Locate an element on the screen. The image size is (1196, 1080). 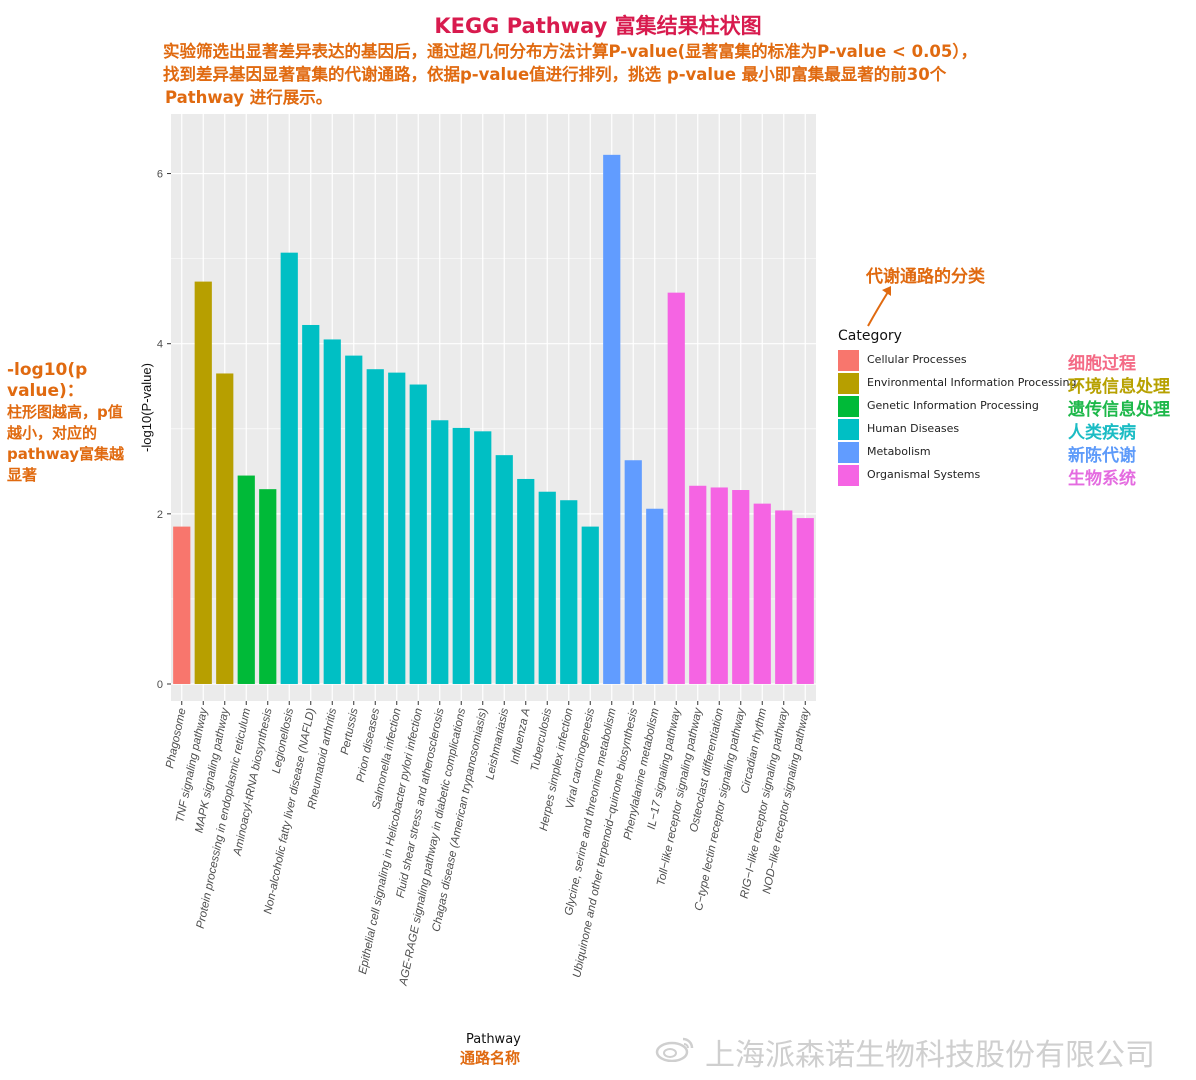
y-tick-label: 2 is located at coordinates (160, 515).